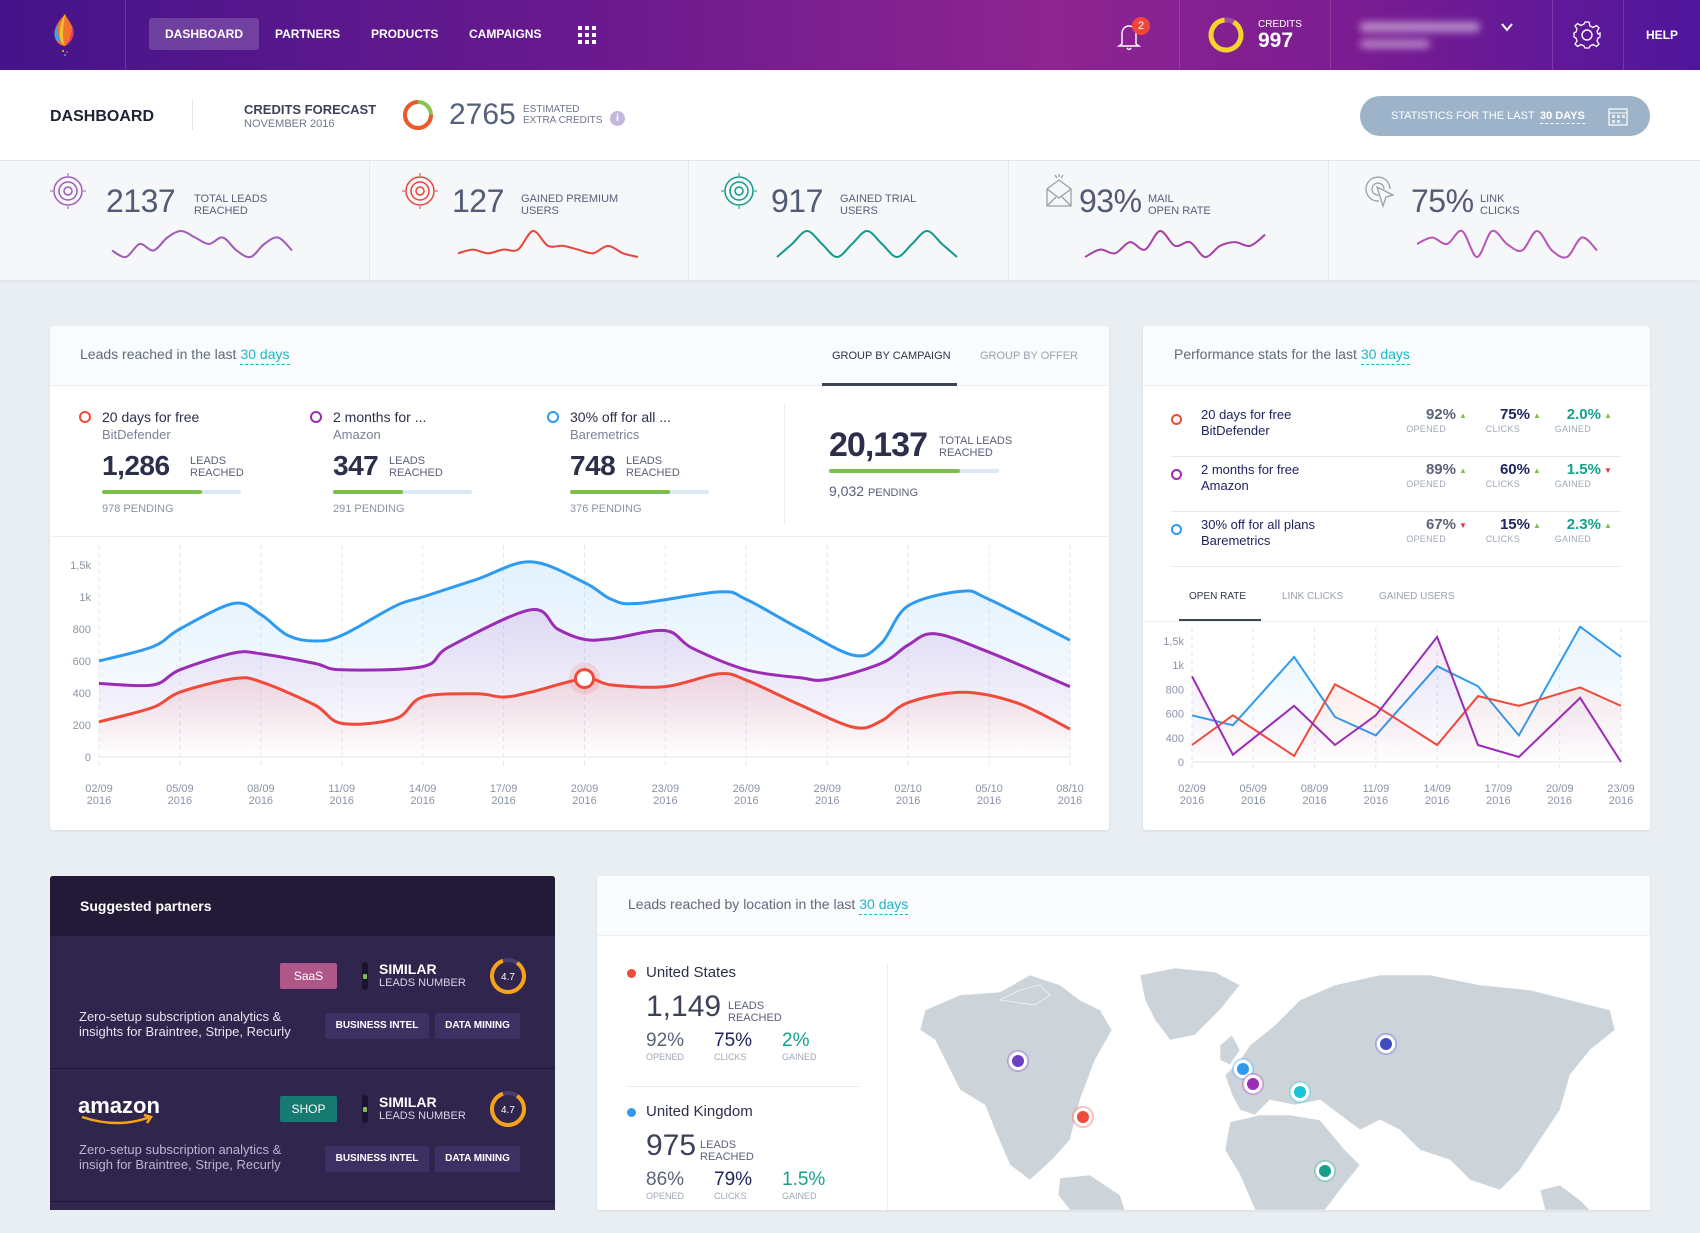  What do you see at coordinates (65, 35) in the screenshot?
I see `app-logo-icon` at bounding box center [65, 35].